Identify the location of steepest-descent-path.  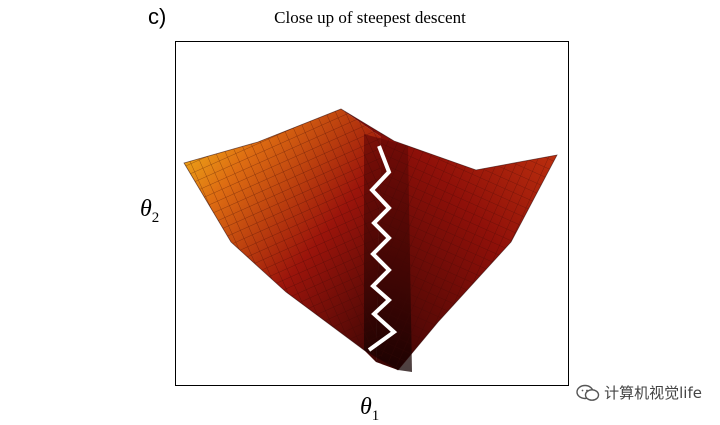
(382, 248).